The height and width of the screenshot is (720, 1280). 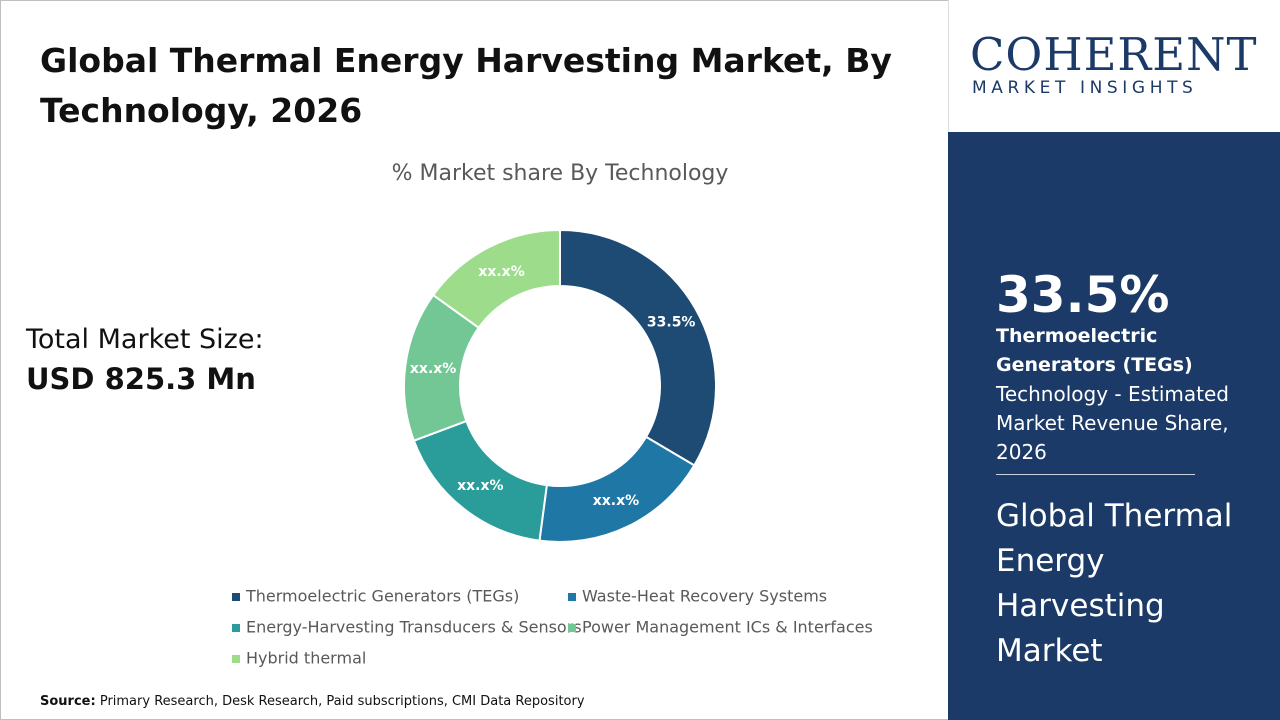 I want to click on logo-name: COHERENT, so click(x=1114, y=54).